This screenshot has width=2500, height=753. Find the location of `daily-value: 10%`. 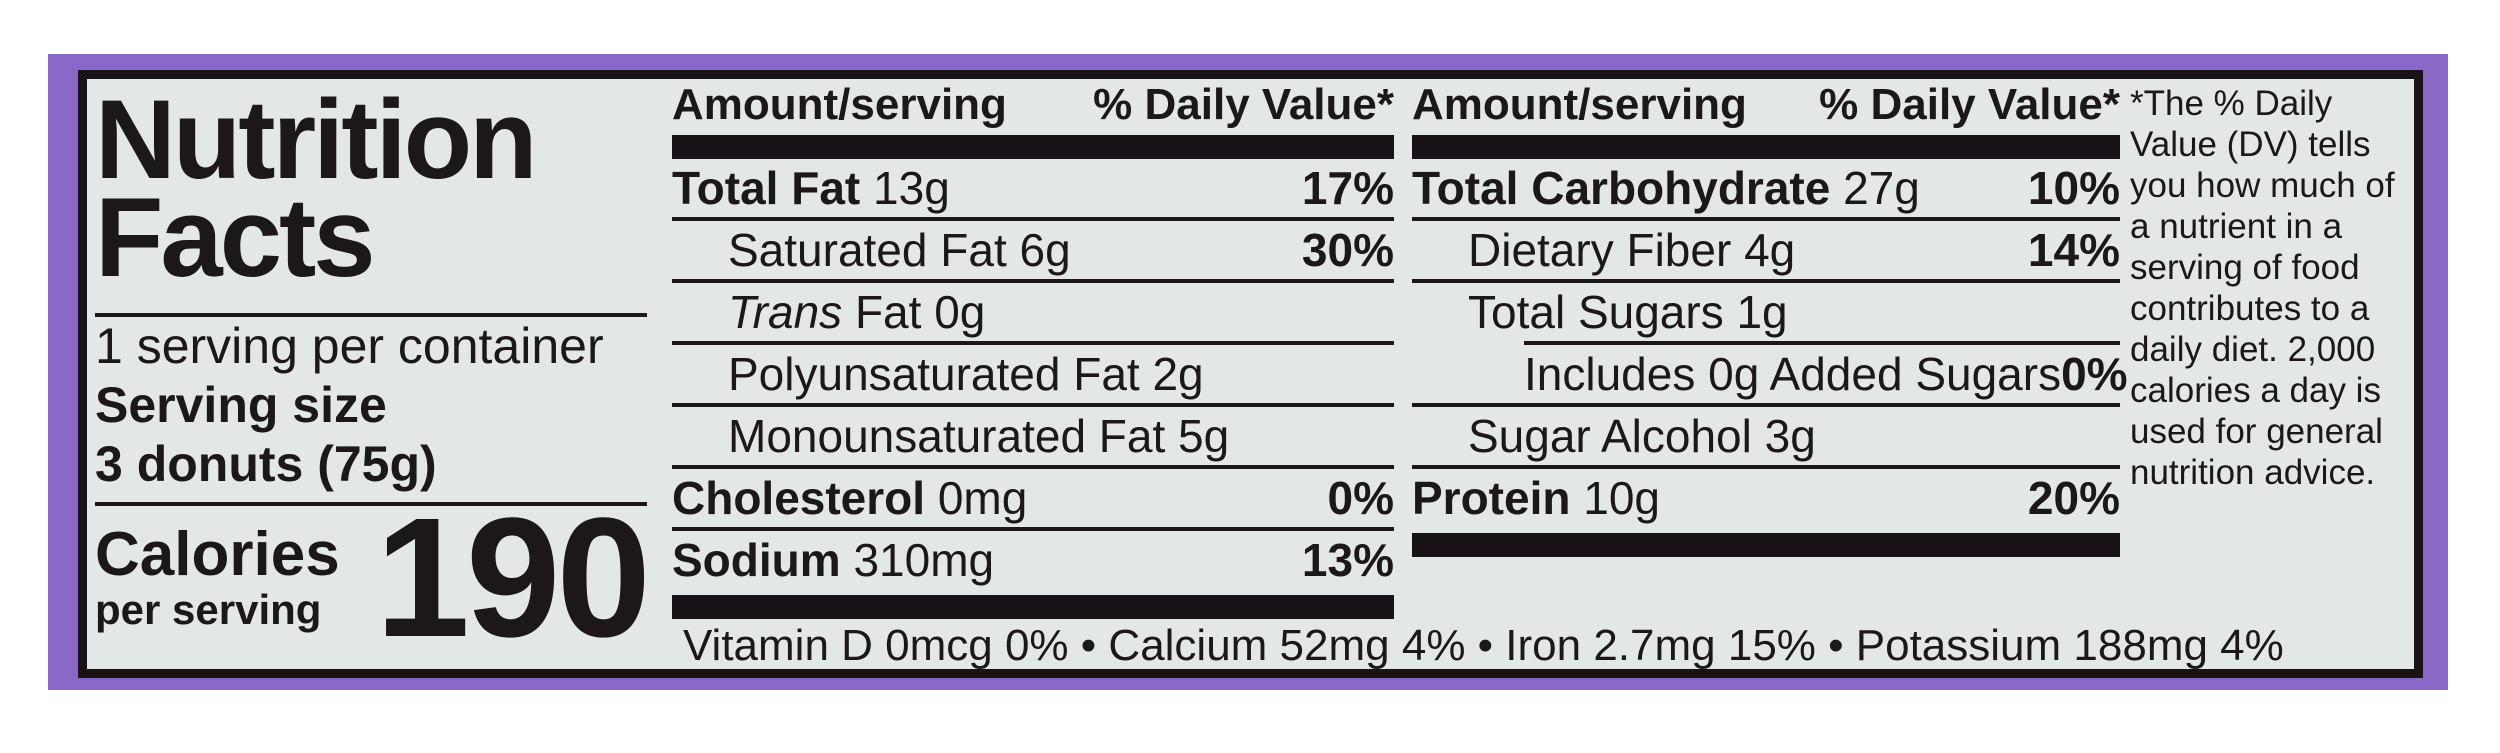

daily-value: 10% is located at coordinates (2073, 188).